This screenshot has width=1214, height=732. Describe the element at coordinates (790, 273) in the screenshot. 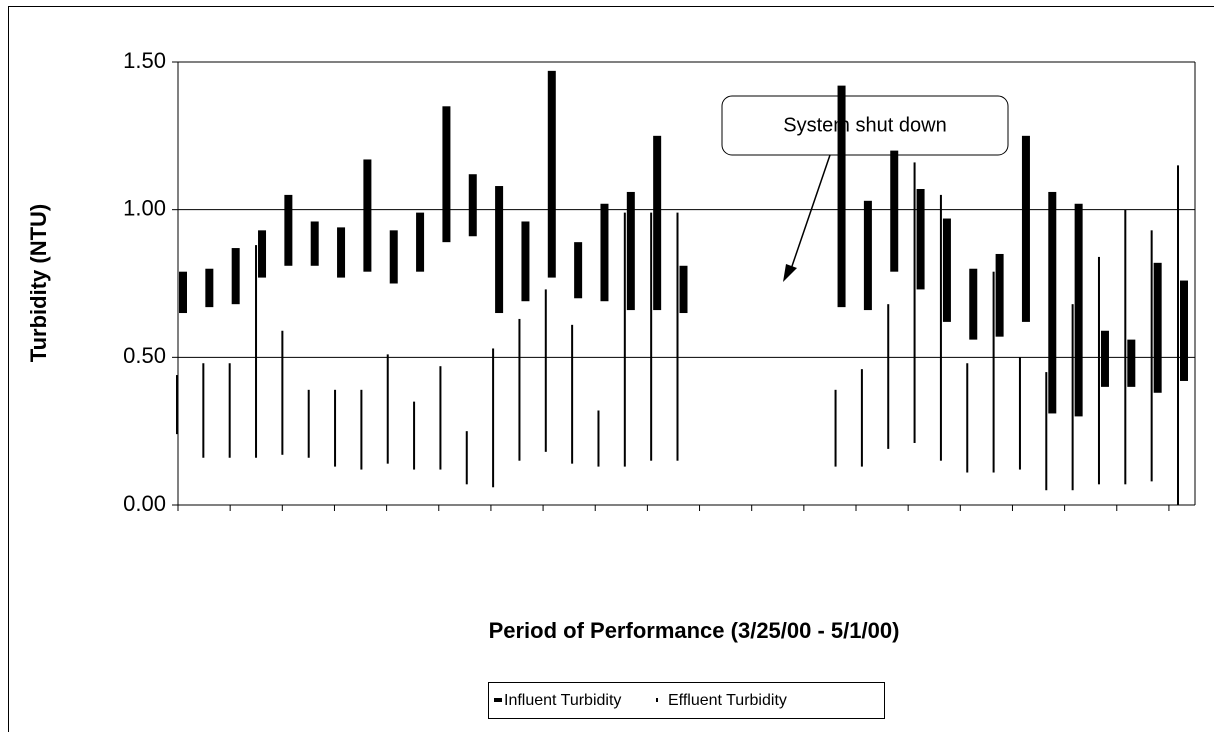

I see `arrow-head` at that location.